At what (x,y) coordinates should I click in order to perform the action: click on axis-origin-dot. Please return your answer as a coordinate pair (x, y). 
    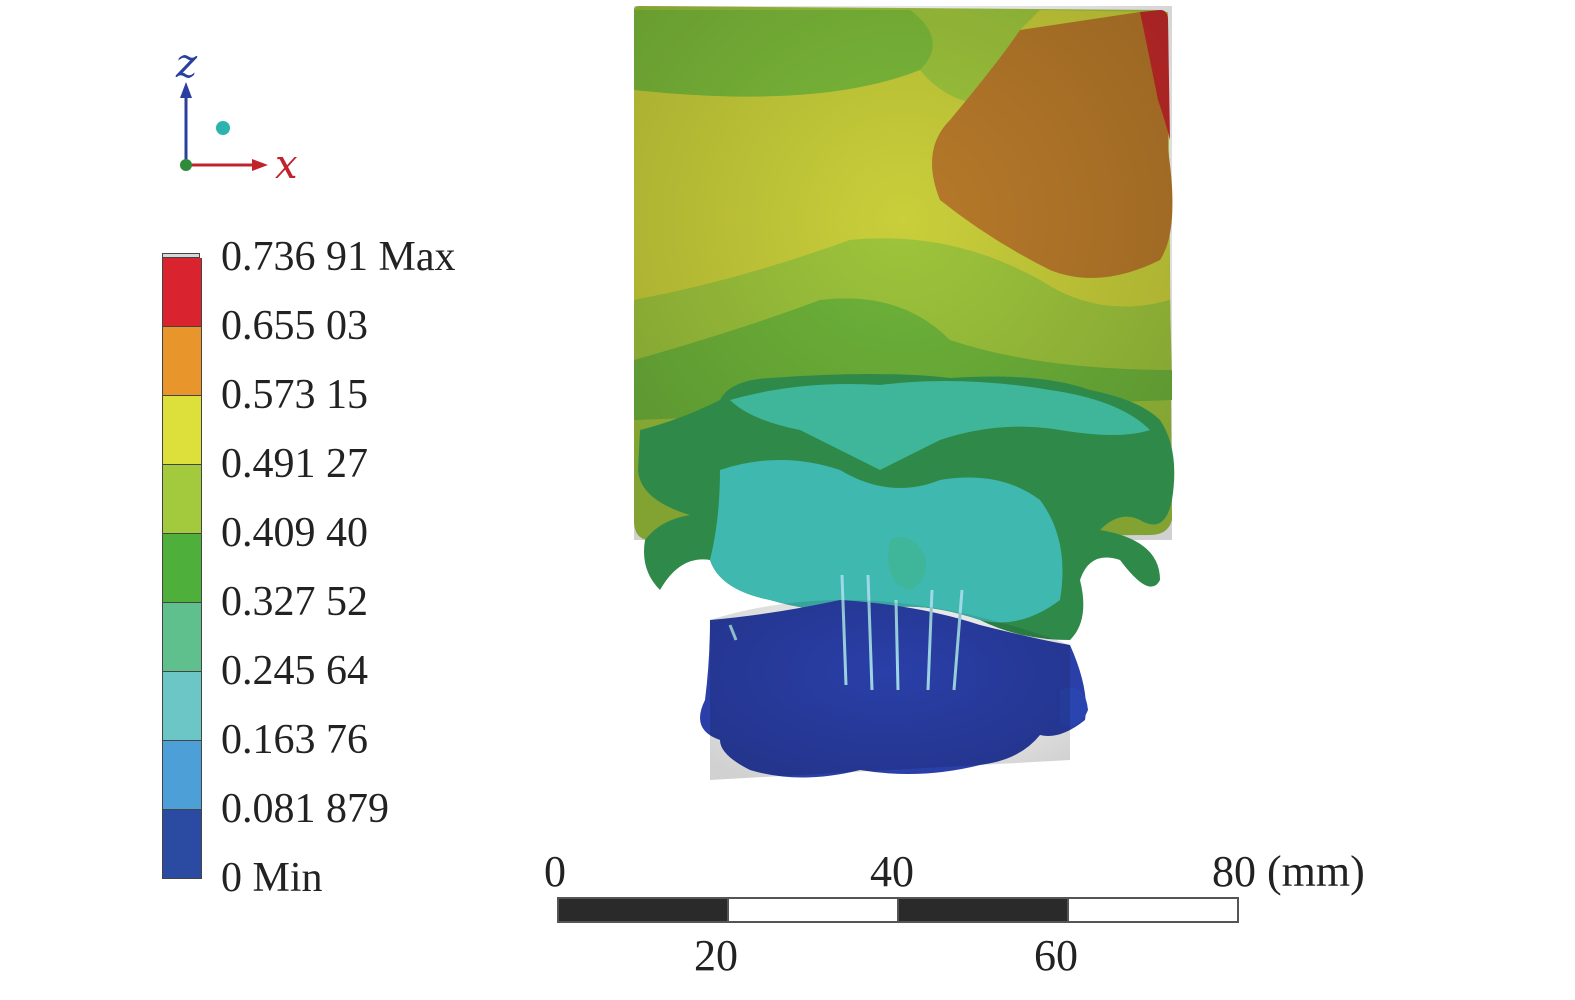
    Looking at the image, I should click on (186, 165).